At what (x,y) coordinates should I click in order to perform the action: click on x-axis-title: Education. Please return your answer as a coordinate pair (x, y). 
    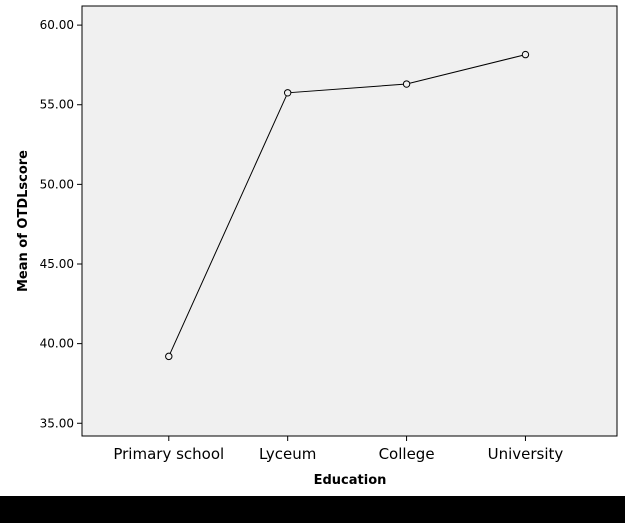
    Looking at the image, I should click on (350, 480).